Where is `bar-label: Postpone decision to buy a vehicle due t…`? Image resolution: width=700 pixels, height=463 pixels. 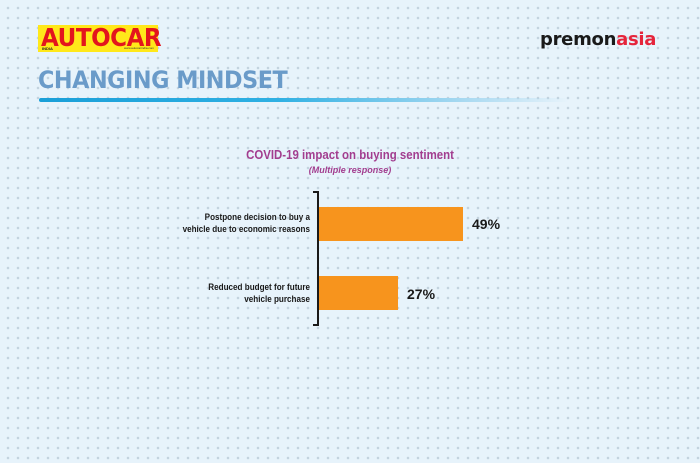 bar-label: Postpone decision to buy a vehicle due t… is located at coordinates (238, 223).